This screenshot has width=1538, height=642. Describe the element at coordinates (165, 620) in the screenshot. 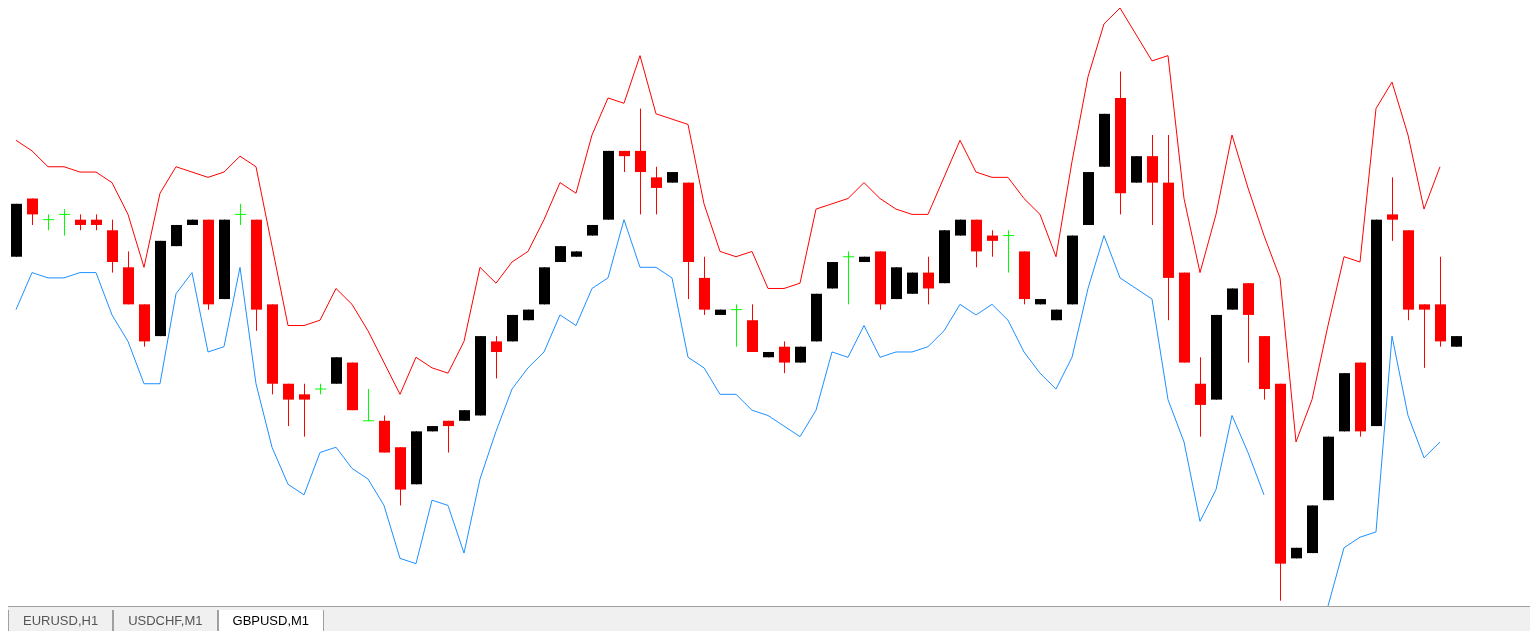

I see `text: USDCHF,M1` at that location.